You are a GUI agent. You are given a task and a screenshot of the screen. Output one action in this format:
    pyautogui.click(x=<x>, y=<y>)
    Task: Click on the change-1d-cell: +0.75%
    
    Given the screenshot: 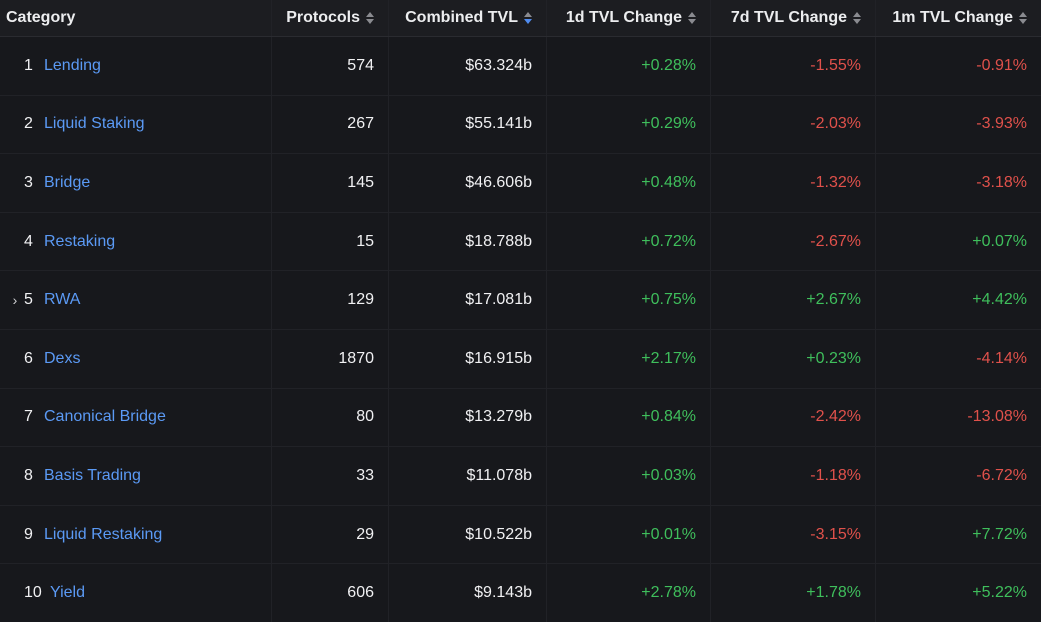 What is the action you would take?
    pyautogui.click(x=629, y=300)
    